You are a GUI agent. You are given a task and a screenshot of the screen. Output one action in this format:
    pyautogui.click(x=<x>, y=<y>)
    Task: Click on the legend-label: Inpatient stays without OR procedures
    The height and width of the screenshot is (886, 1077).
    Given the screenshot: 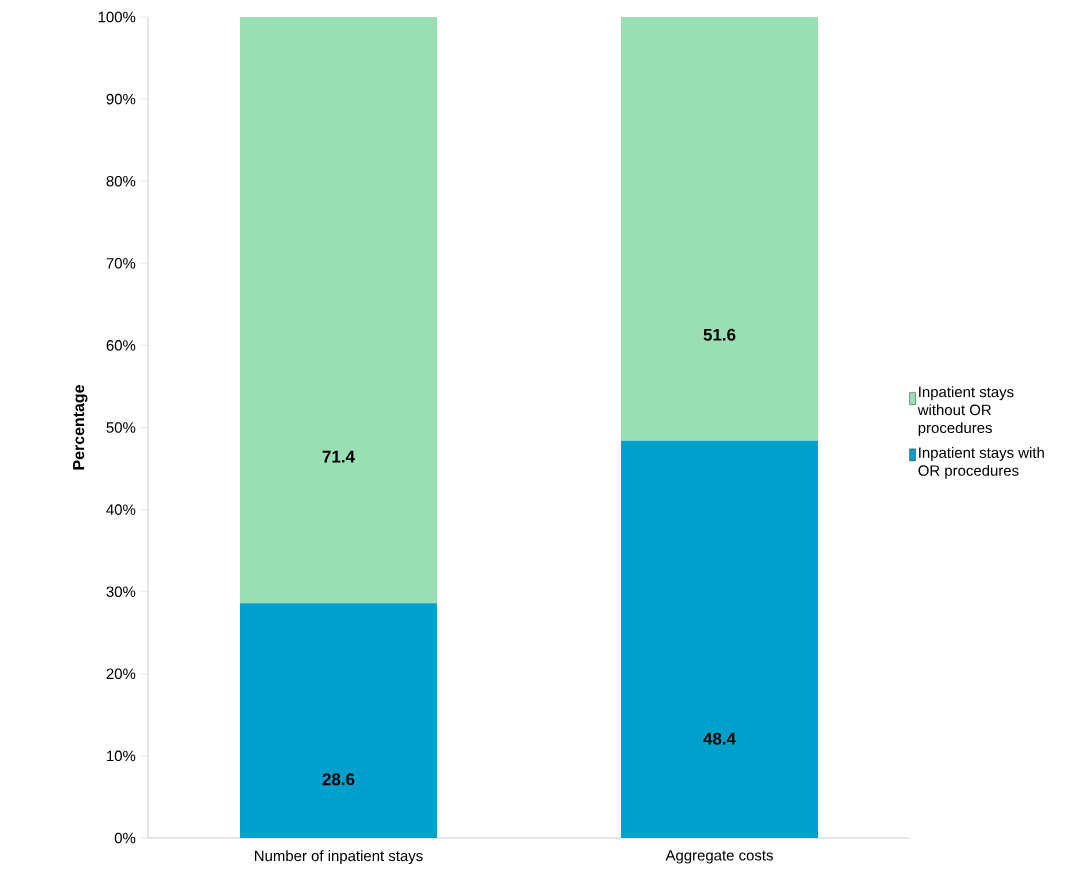 What is the action you would take?
    pyautogui.click(x=965, y=411)
    